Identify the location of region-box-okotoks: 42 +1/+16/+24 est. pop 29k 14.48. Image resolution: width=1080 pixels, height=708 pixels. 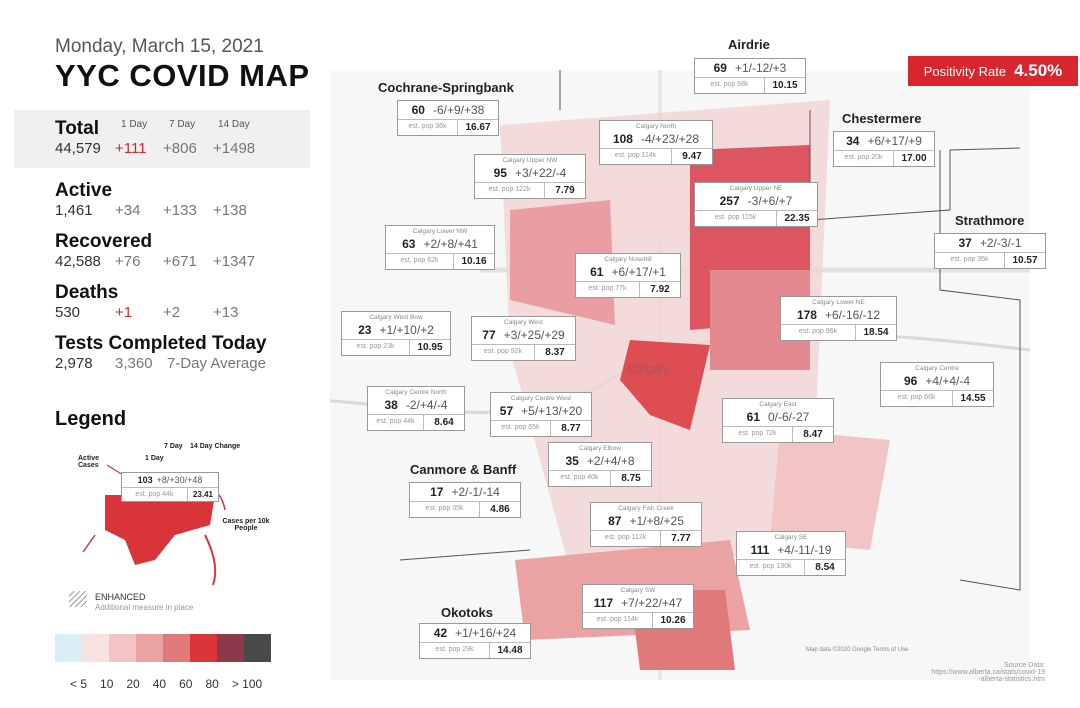
(475, 641).